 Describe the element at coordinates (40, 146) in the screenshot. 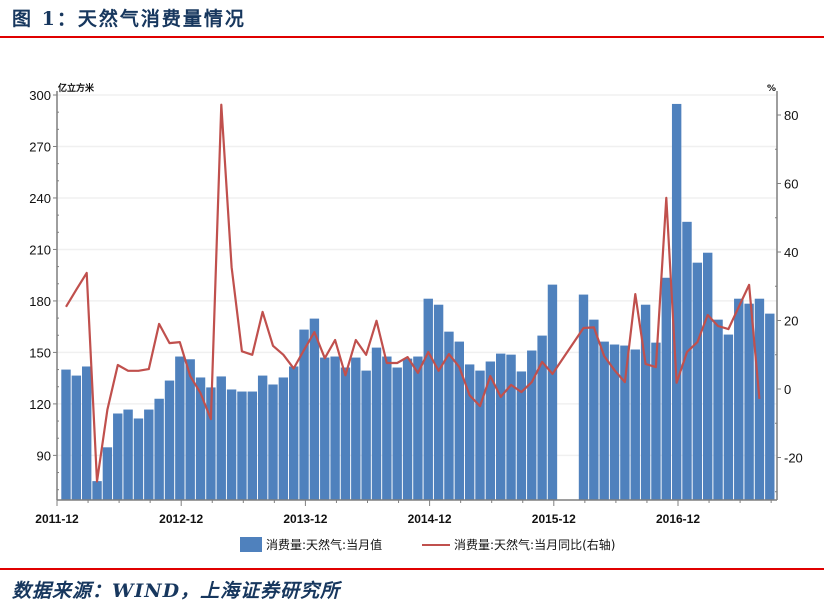

I see `left-tick-label: 270` at that location.